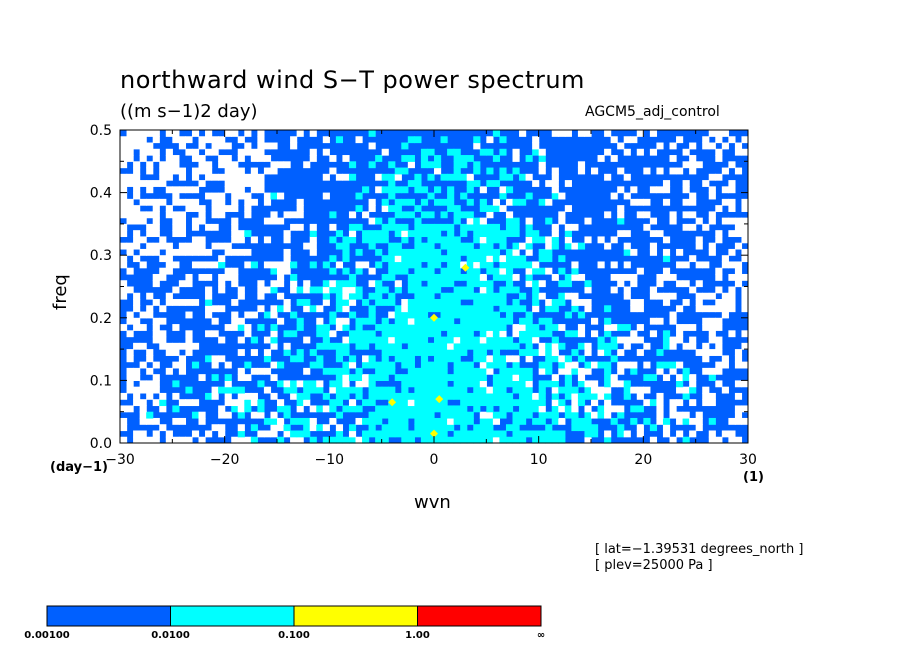 The image size is (904, 654). What do you see at coordinates (109, 616) in the screenshot?
I see `colorbar-swatch` at bounding box center [109, 616].